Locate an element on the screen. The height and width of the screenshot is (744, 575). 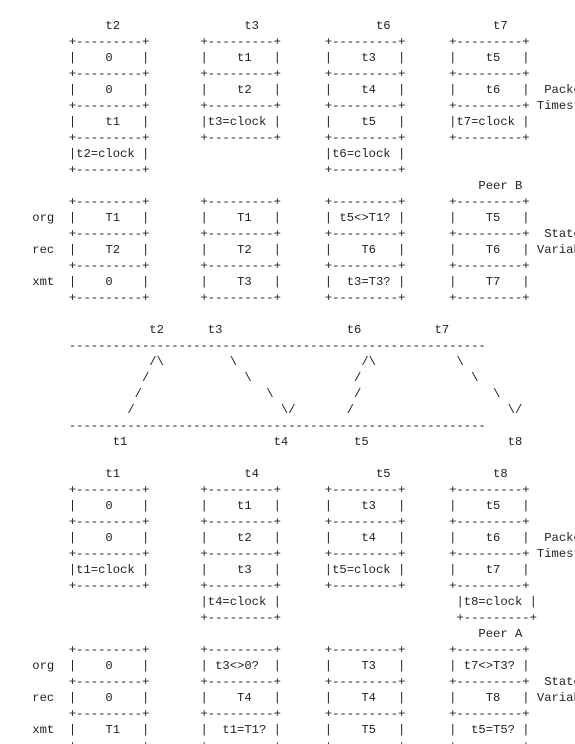
diagram-line: /\ \ /\ \ is located at coordinates (233, 362).